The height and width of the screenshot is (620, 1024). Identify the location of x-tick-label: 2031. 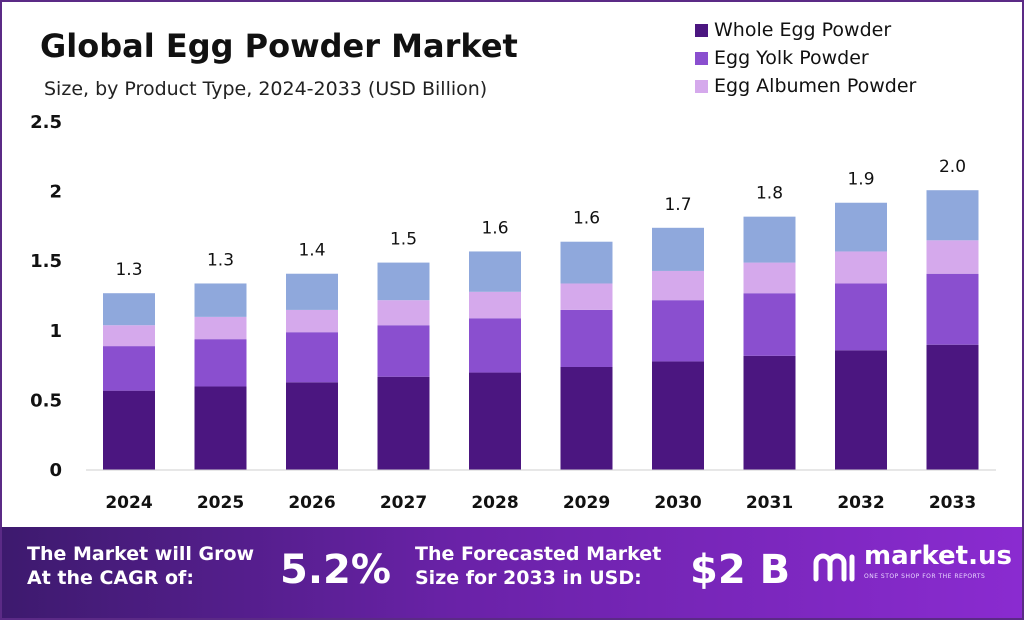
(769, 503).